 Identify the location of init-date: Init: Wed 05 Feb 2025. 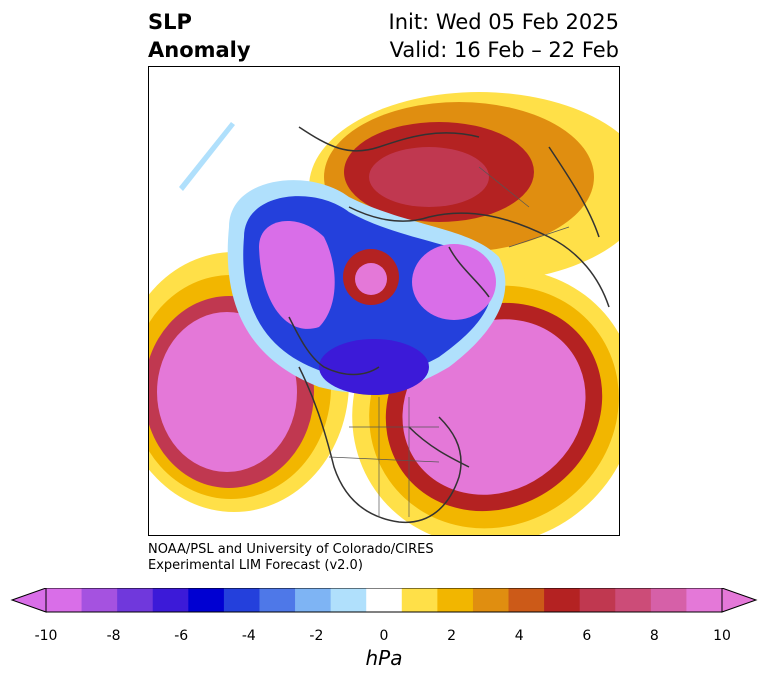
(503, 22).